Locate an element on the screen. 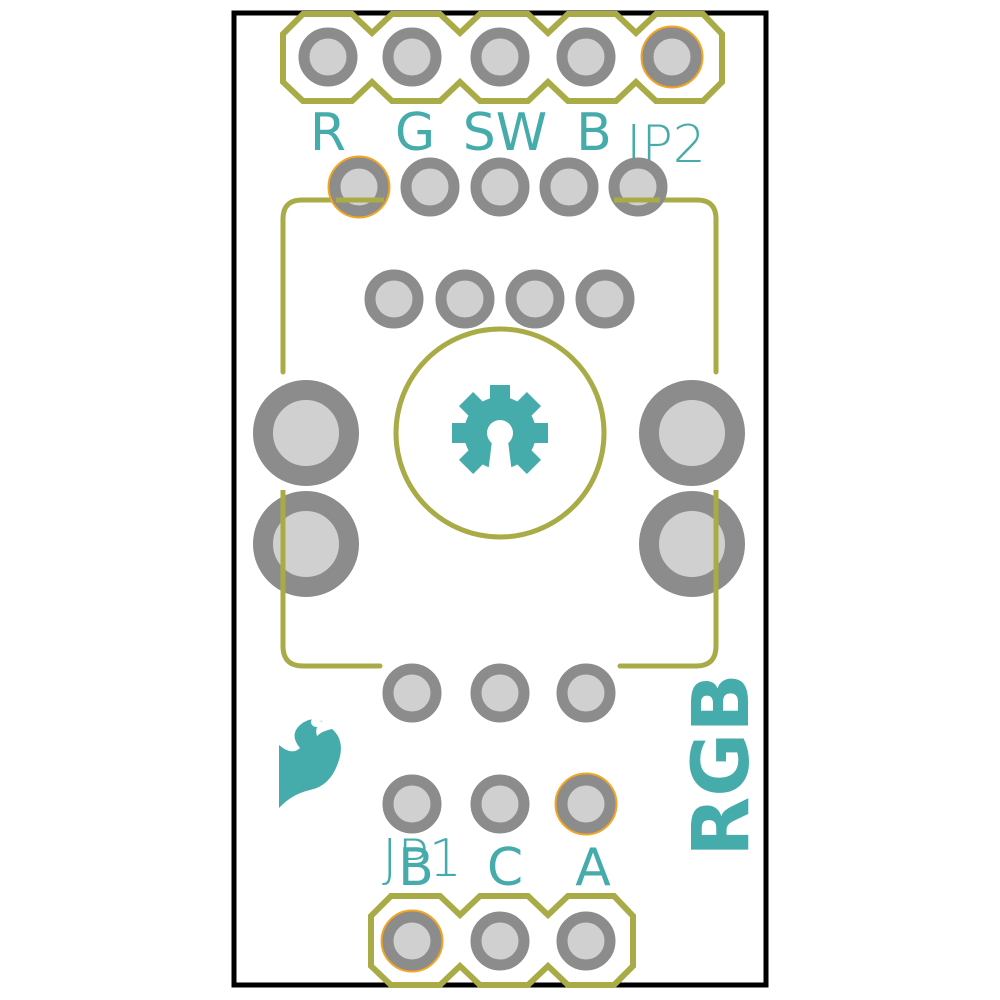 The image size is (1000, 1000). encoder-bottom-pad-3-pin1 is located at coordinates (586, 804).